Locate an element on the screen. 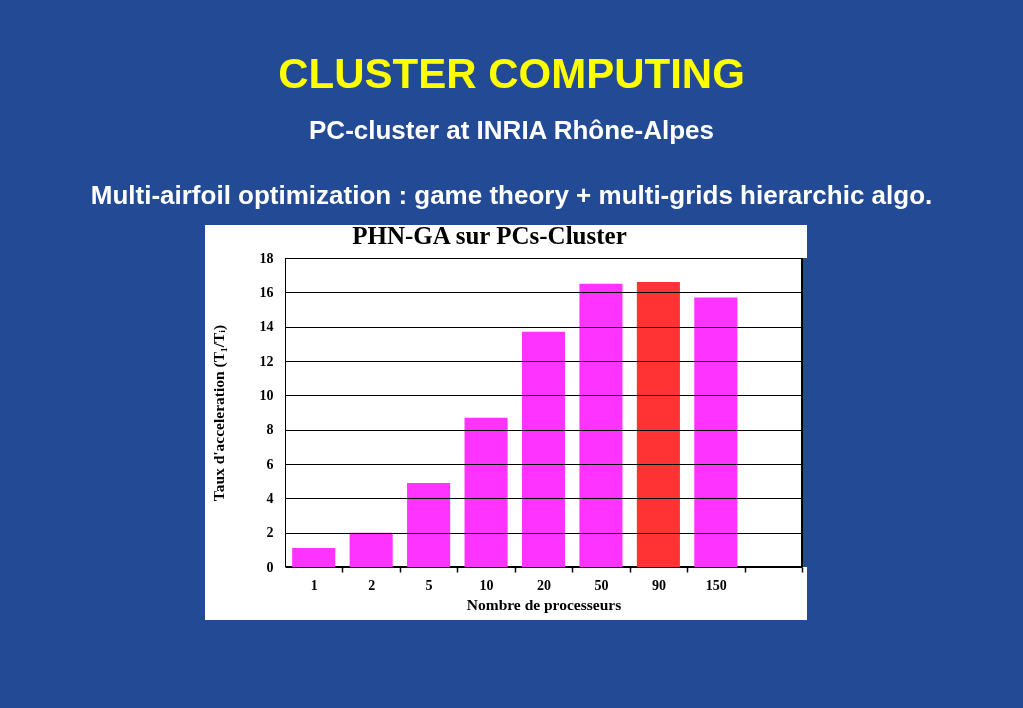  y-tick-label: 14 is located at coordinates (266, 327).